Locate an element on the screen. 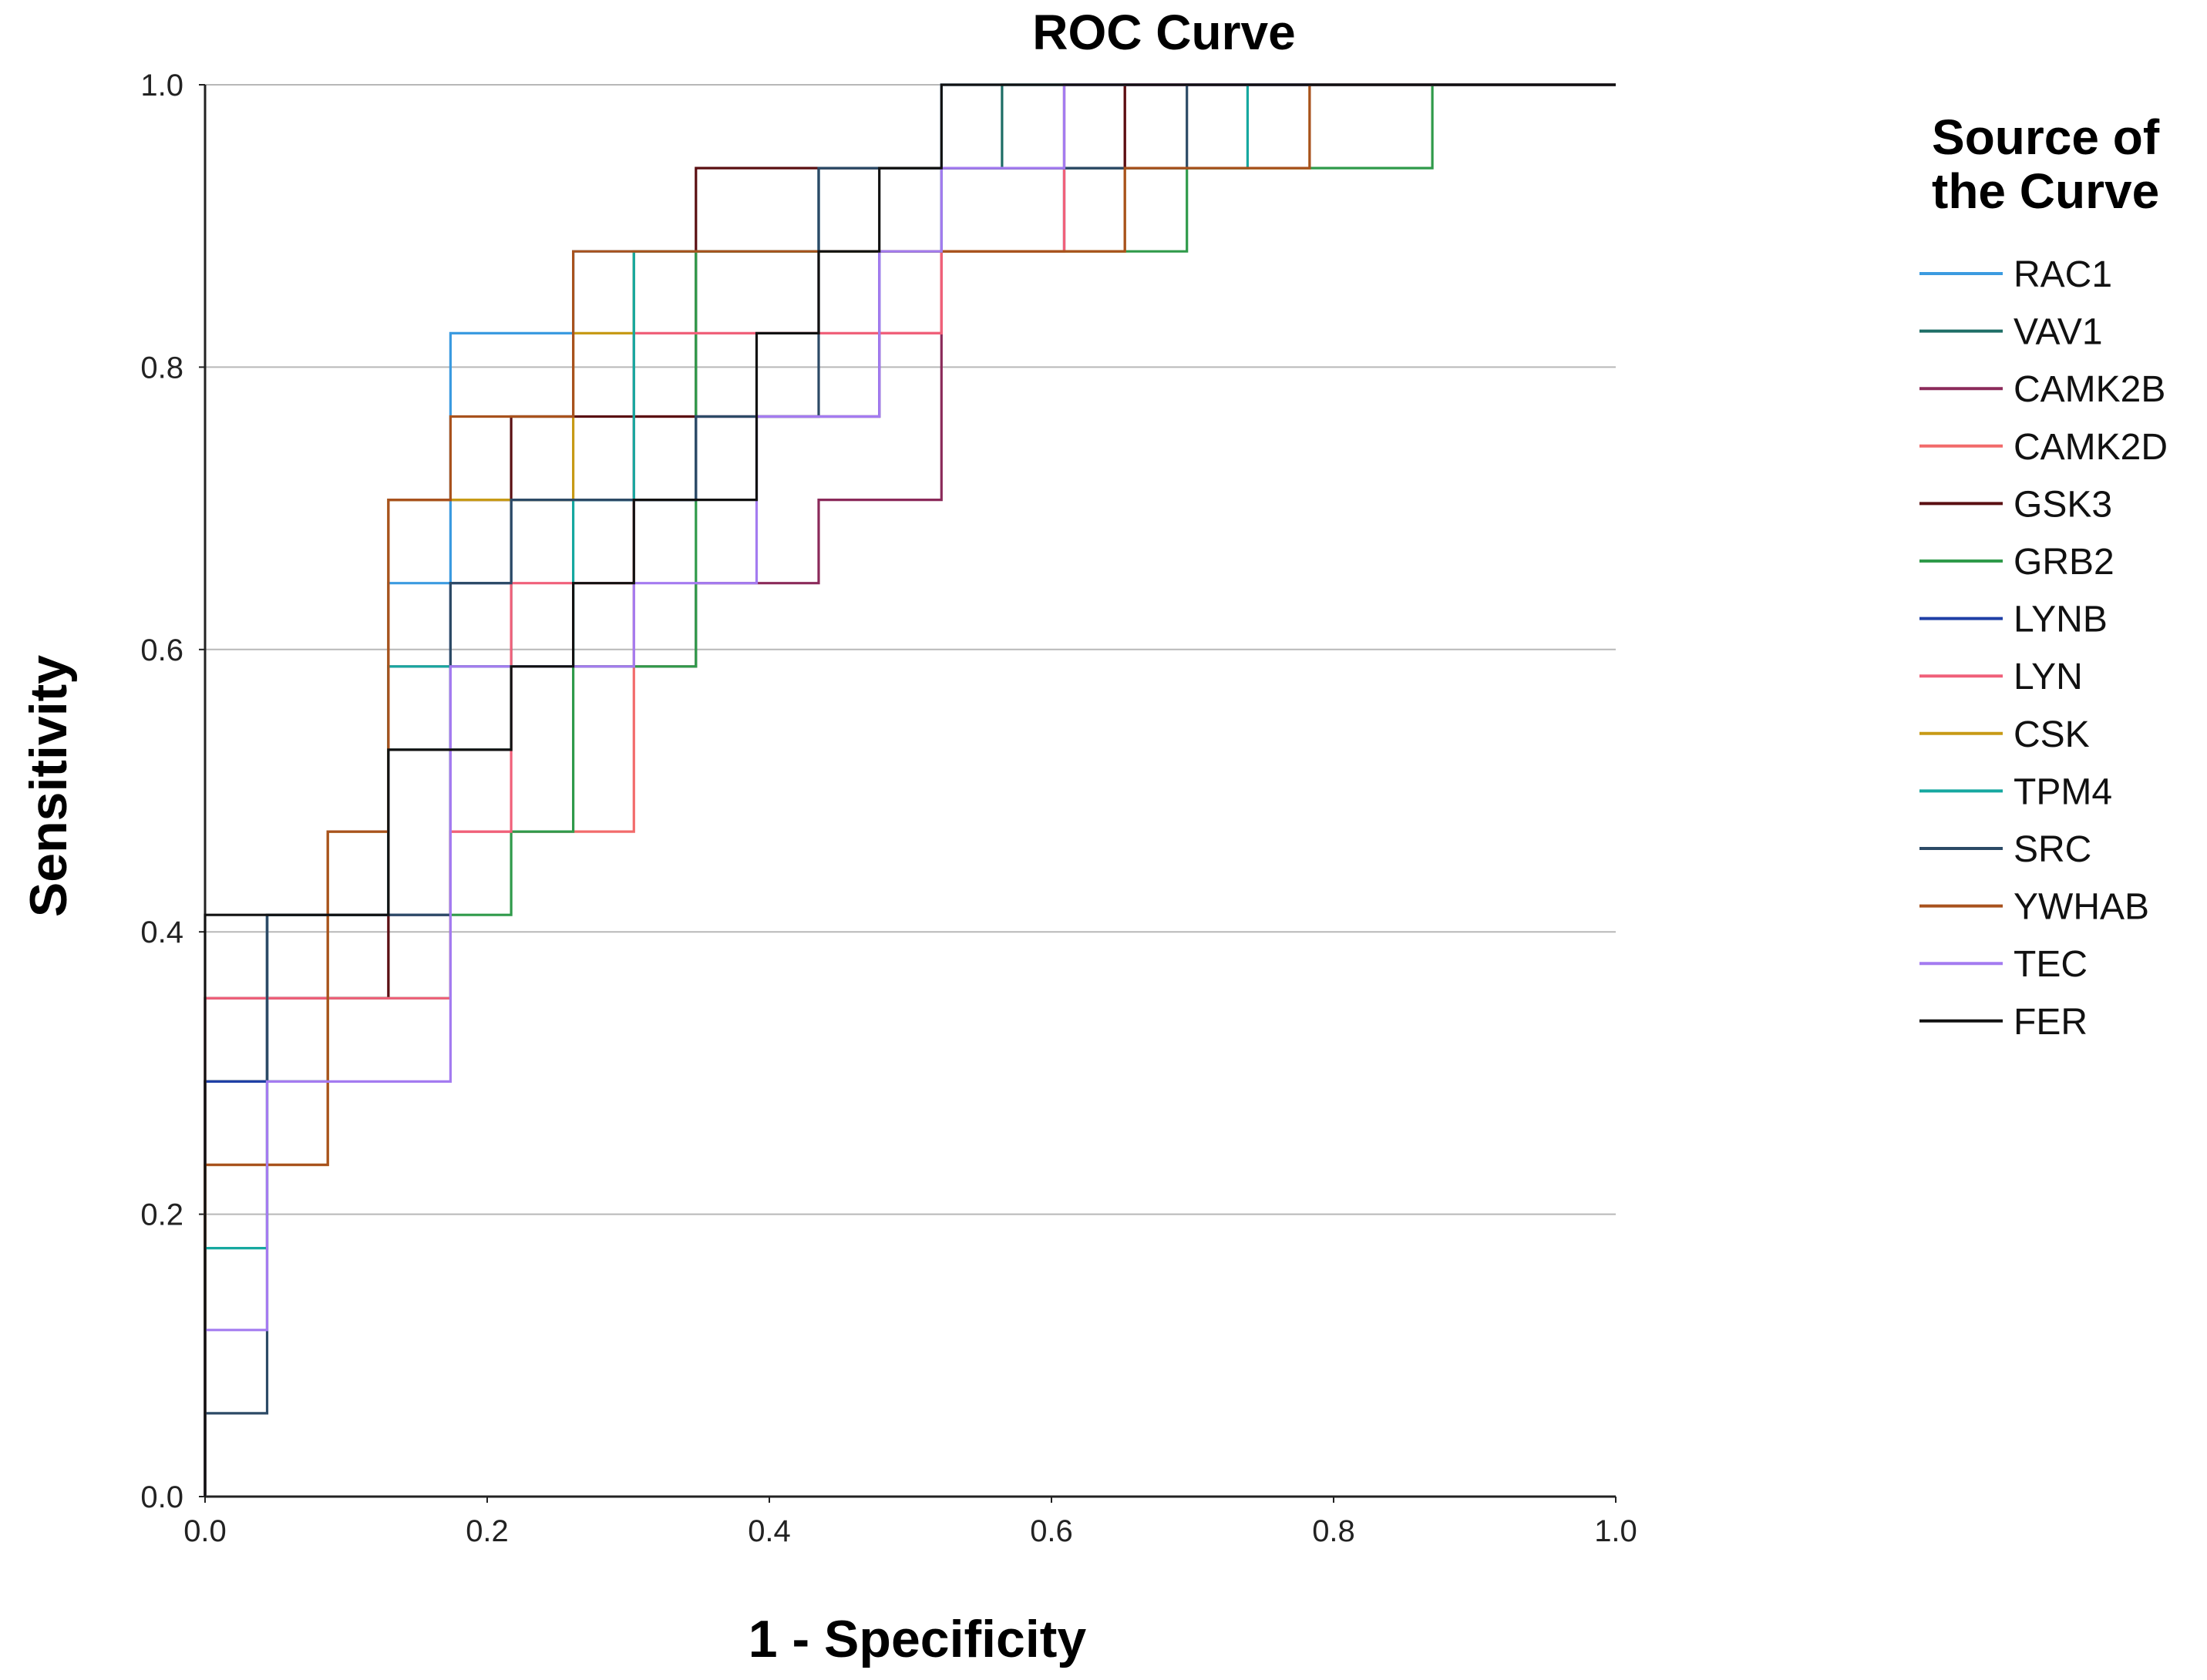 The image size is (2207, 1680). x-axis-title: 1 - Specificity is located at coordinates (918, 1639).